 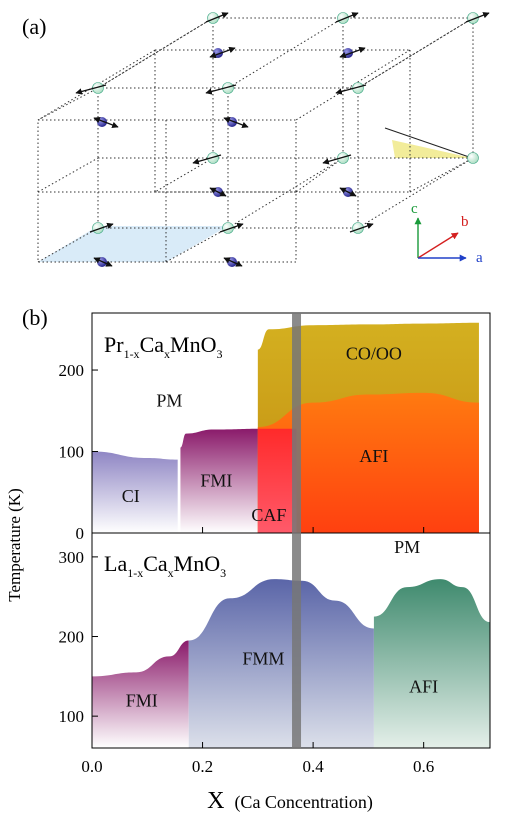 I want to click on phase-region-ci, so click(x=135, y=492).